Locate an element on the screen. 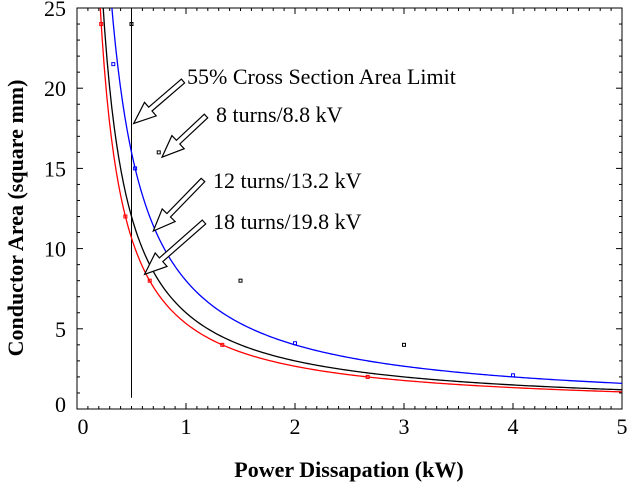  annotation-label: 8 turns/8.8 kV is located at coordinates (279, 114).